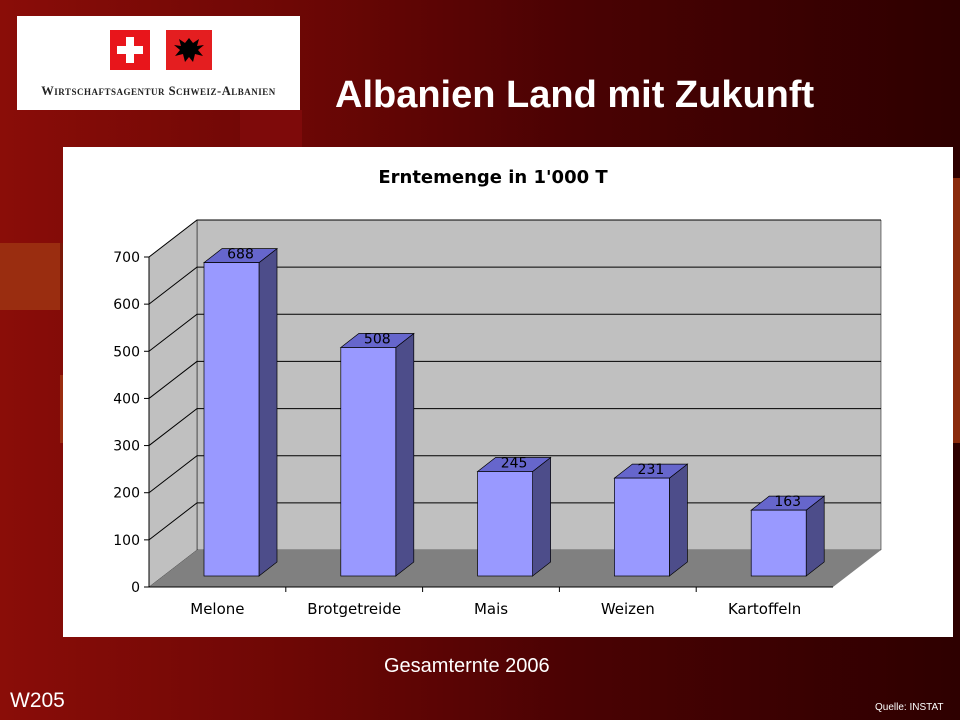 The height and width of the screenshot is (720, 960). What do you see at coordinates (354, 609) in the screenshot?
I see `x-tick-label: Brotgetreide` at bounding box center [354, 609].